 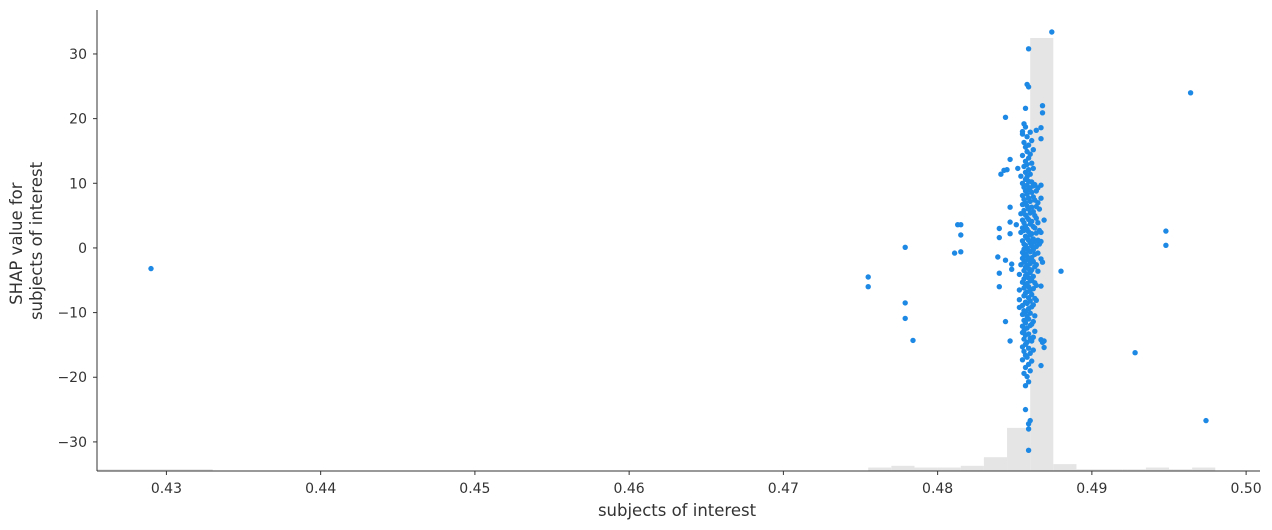 I want to click on x-tick-label-5: 0.48, so click(x=937, y=489).